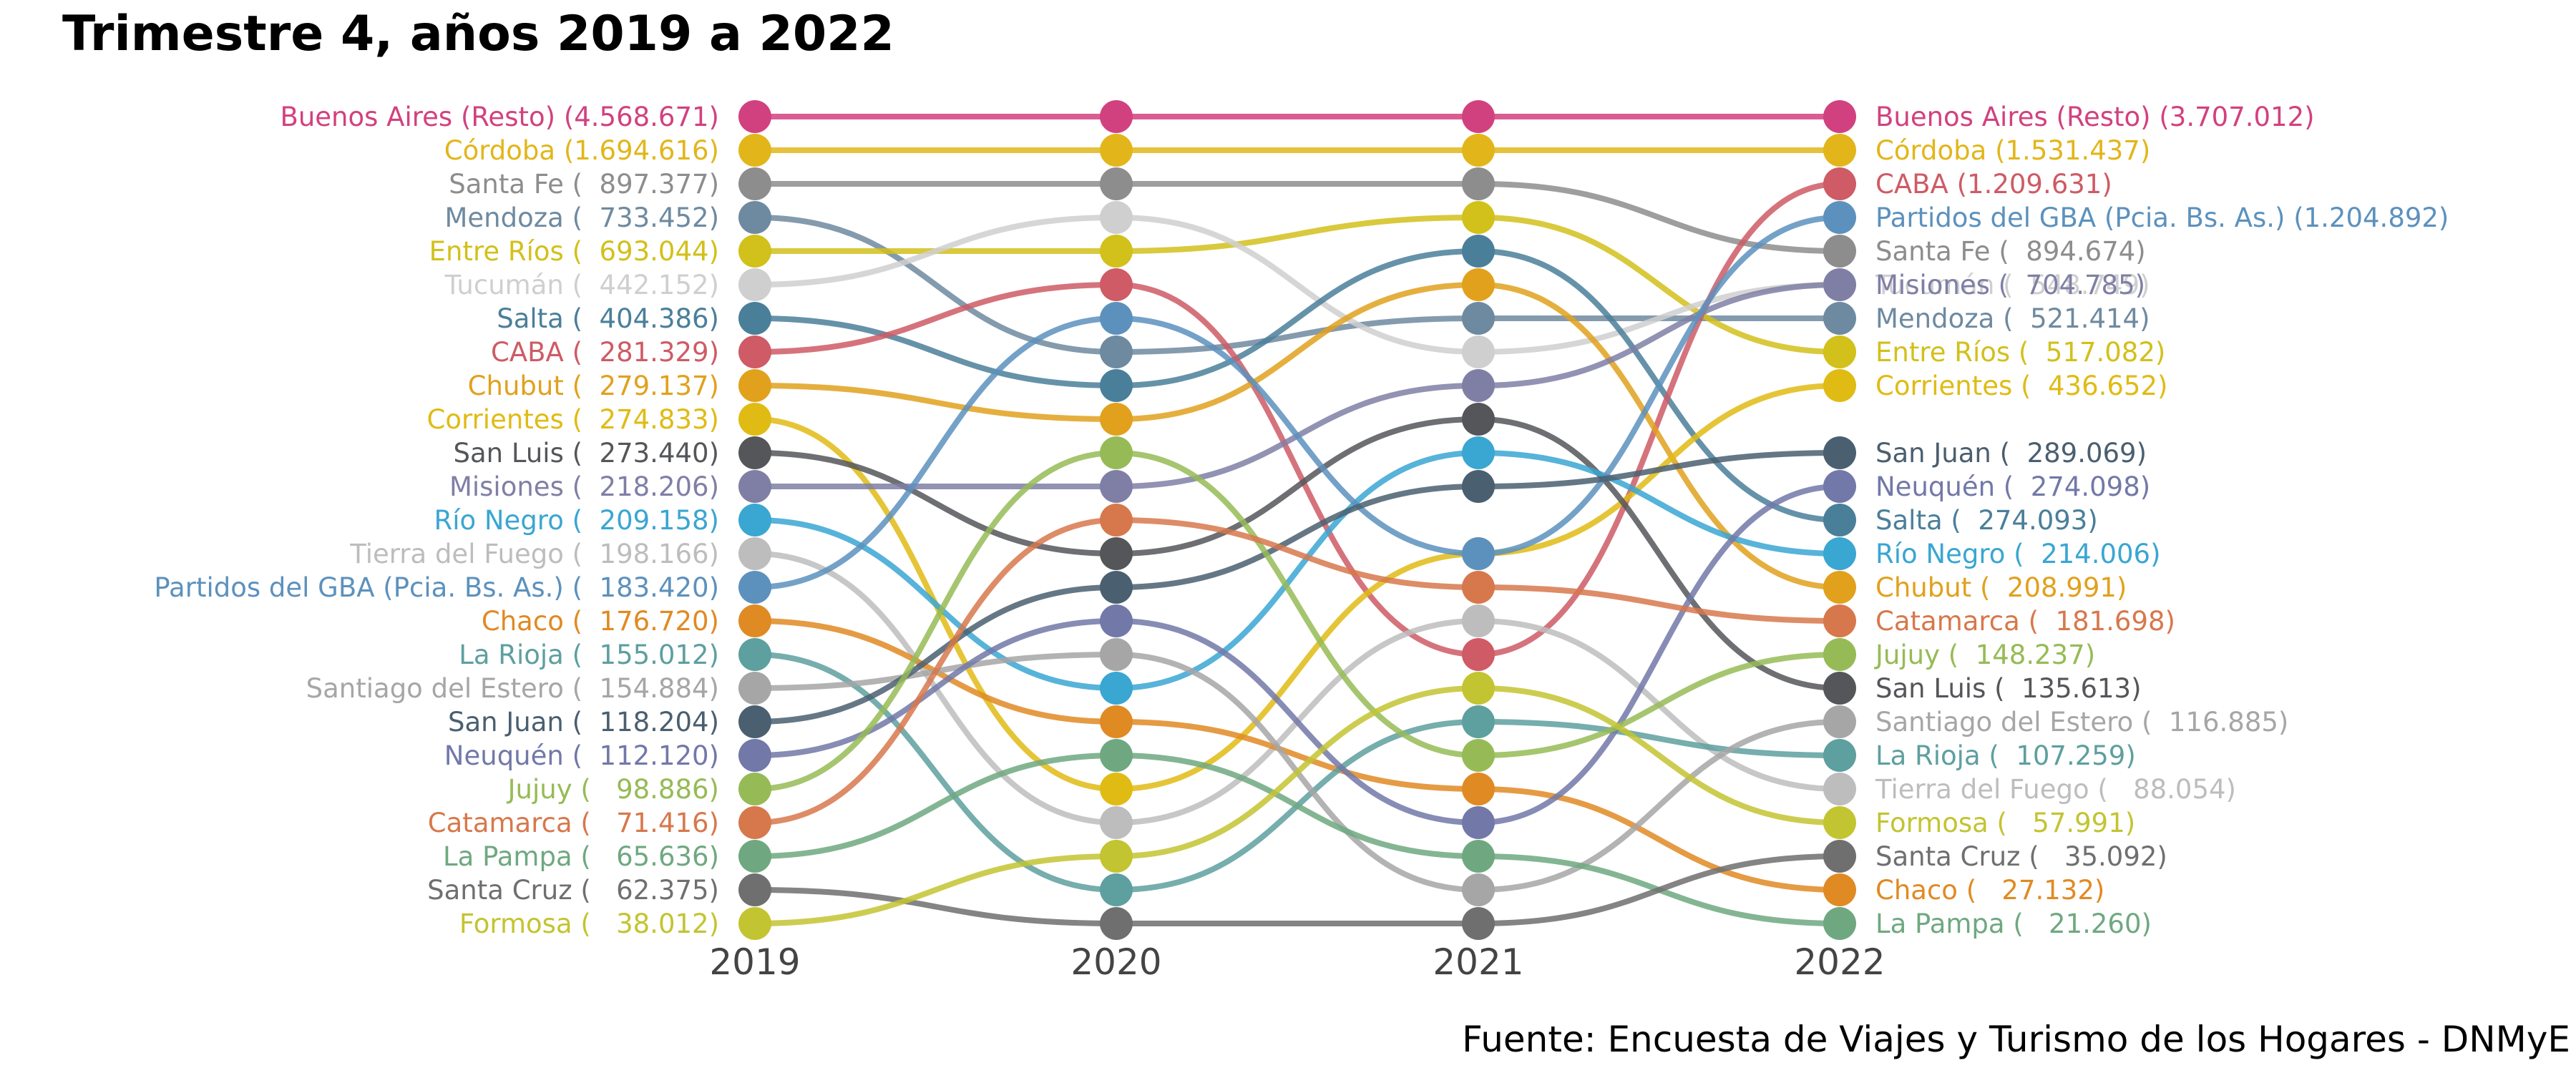 The width and height of the screenshot is (2576, 1073). What do you see at coordinates (754, 620) in the screenshot?
I see `point-chaco-2019` at bounding box center [754, 620].